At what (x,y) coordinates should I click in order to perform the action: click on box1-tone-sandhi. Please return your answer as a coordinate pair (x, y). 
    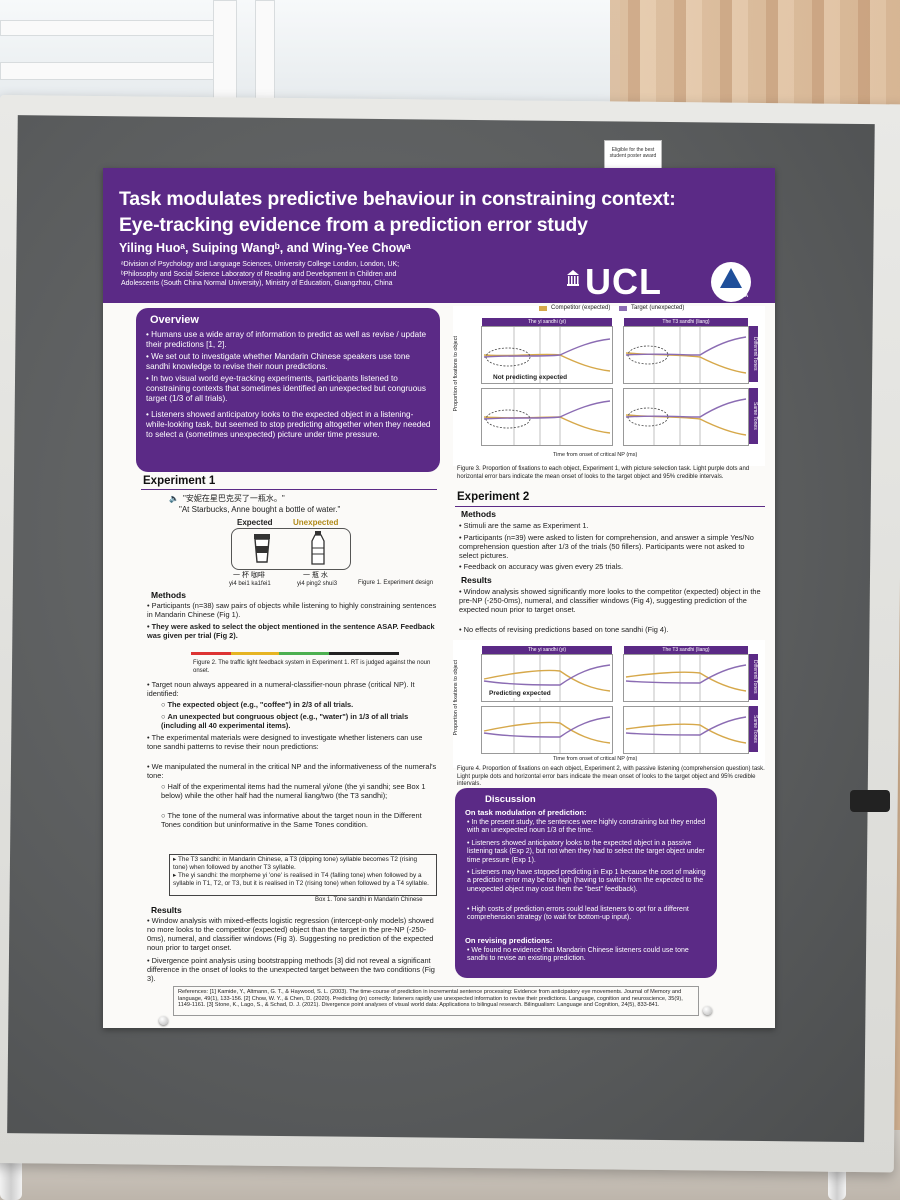
    Looking at the image, I should click on (303, 875).